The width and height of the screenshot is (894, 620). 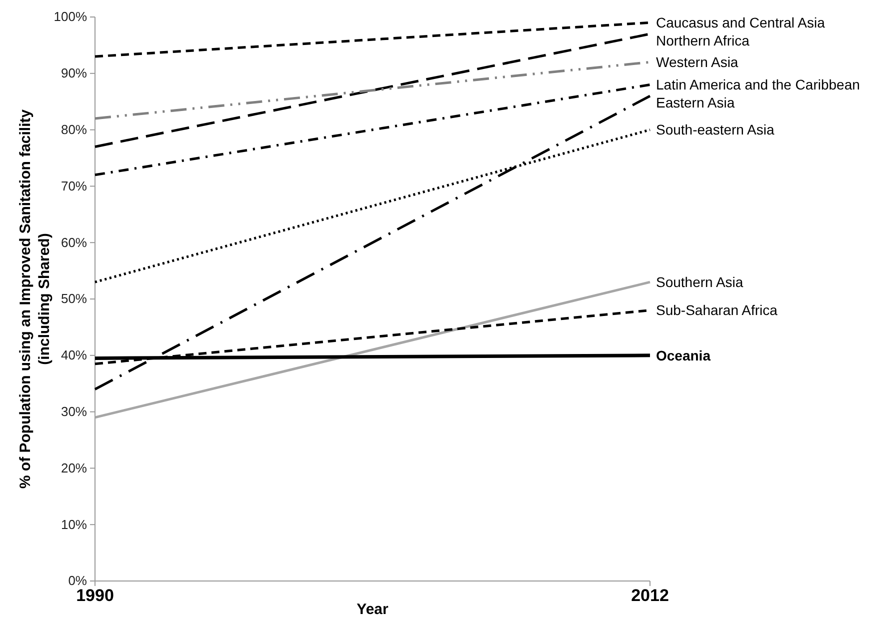 I want to click on y-tick-label: 90%, so click(x=74, y=73).